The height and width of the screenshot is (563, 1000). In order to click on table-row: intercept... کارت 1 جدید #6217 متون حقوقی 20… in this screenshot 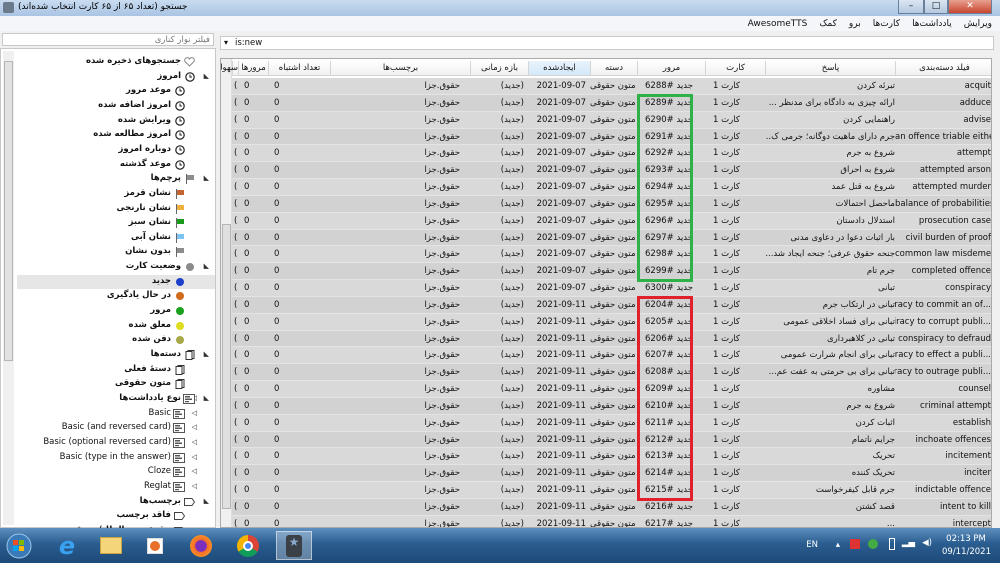, I will do `click(611, 521)`.